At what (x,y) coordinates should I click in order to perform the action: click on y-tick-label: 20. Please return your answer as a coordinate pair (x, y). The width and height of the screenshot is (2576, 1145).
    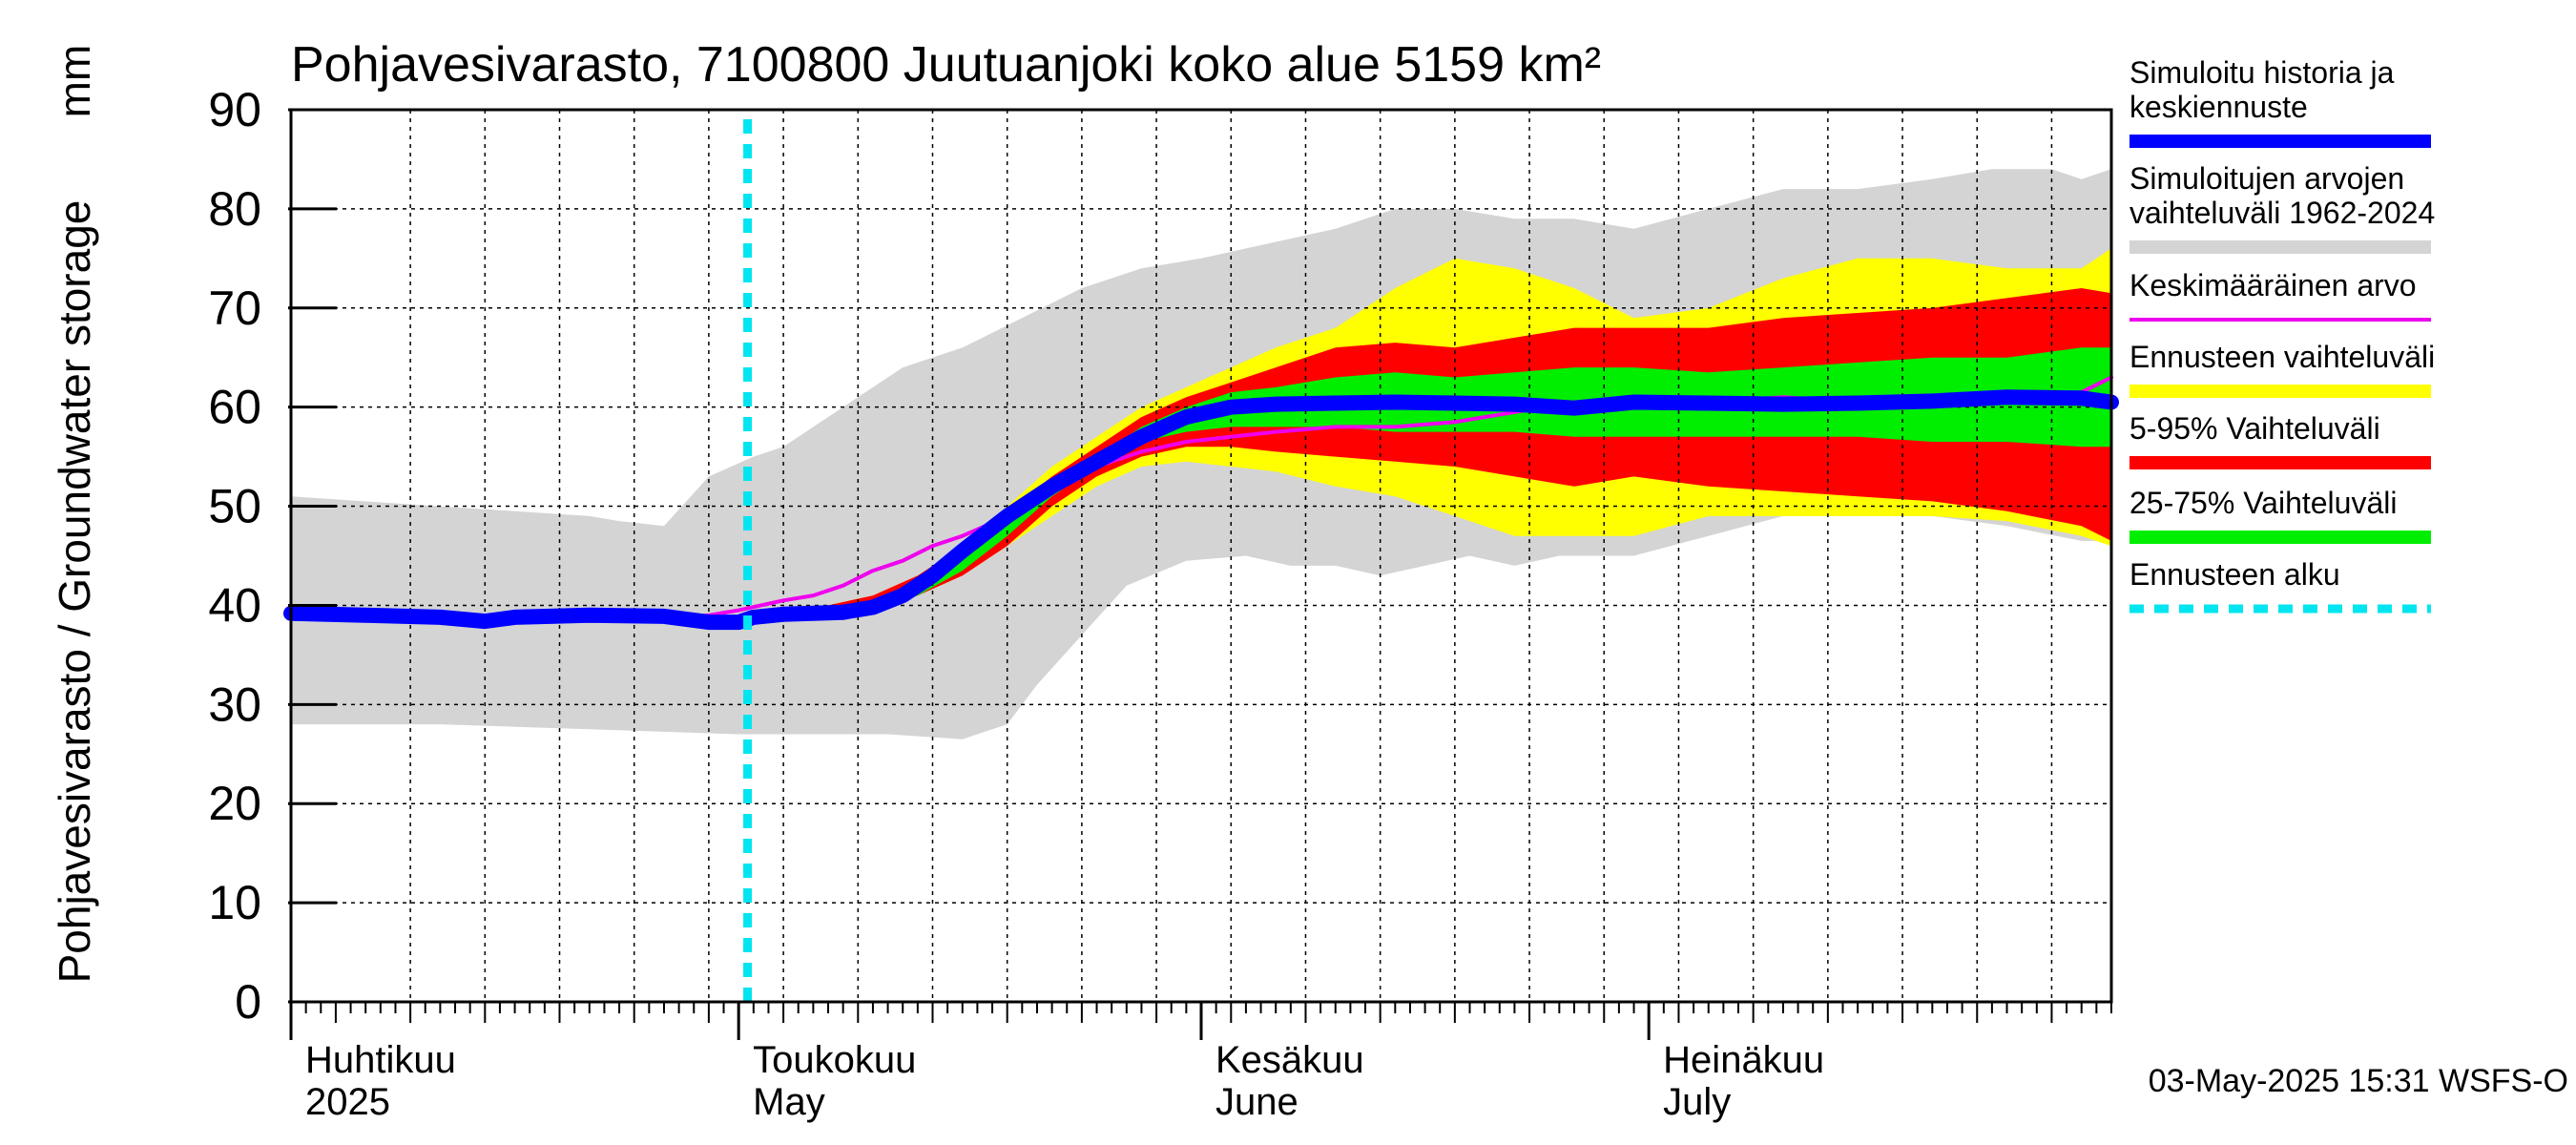
    Looking at the image, I should click on (234, 803).